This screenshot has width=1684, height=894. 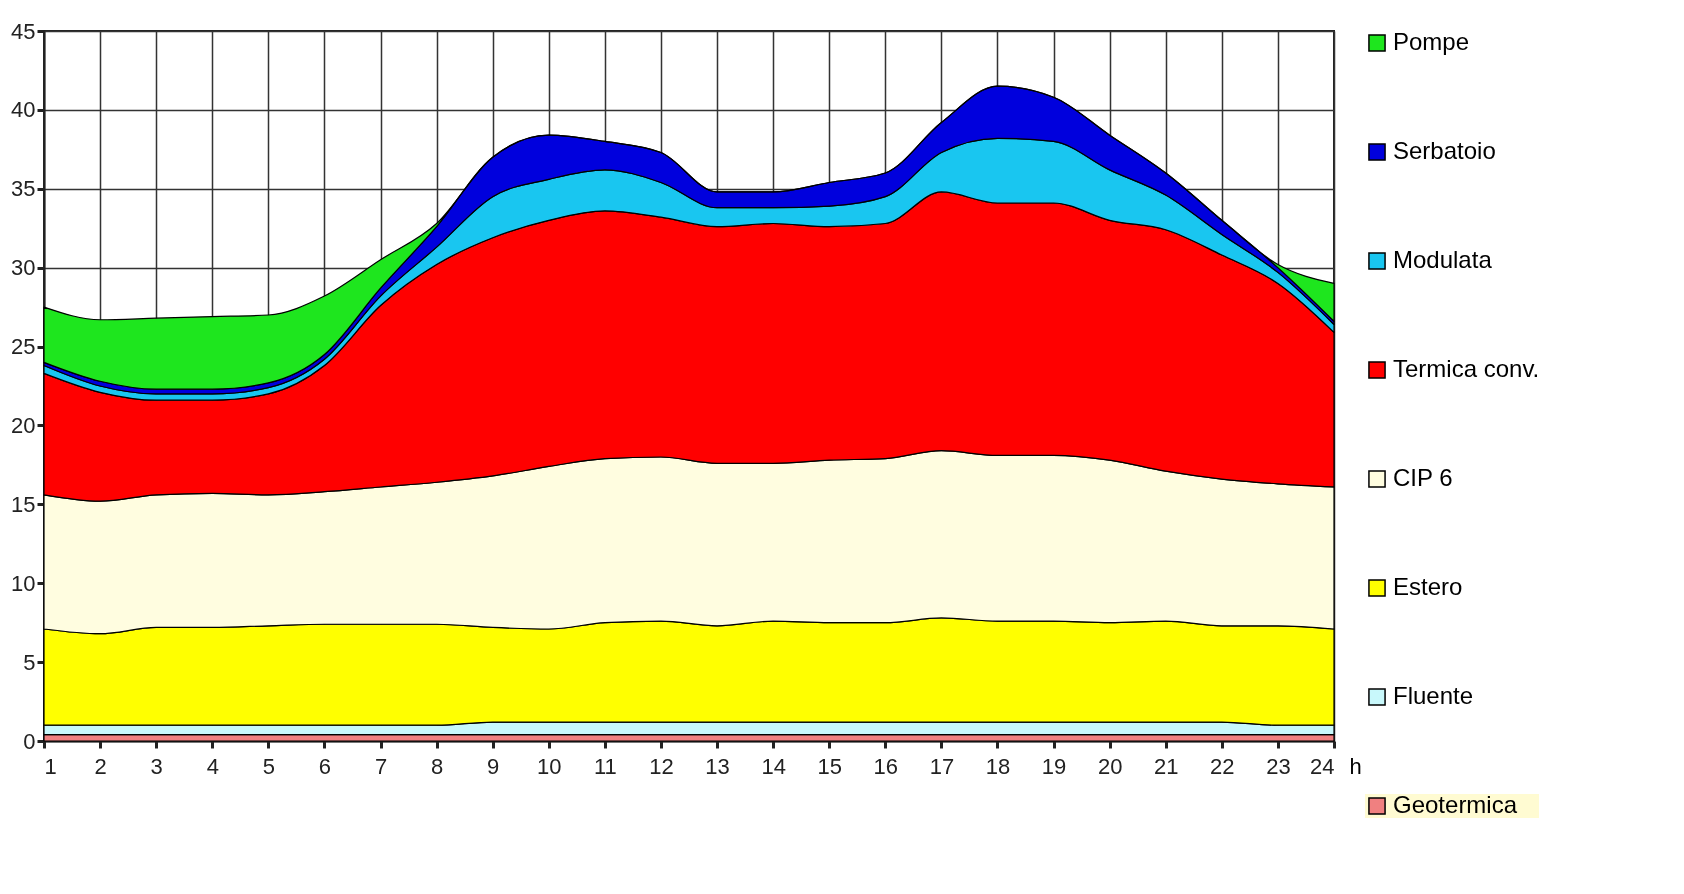 I want to click on legend-label: Fluente, so click(x=1433, y=695).